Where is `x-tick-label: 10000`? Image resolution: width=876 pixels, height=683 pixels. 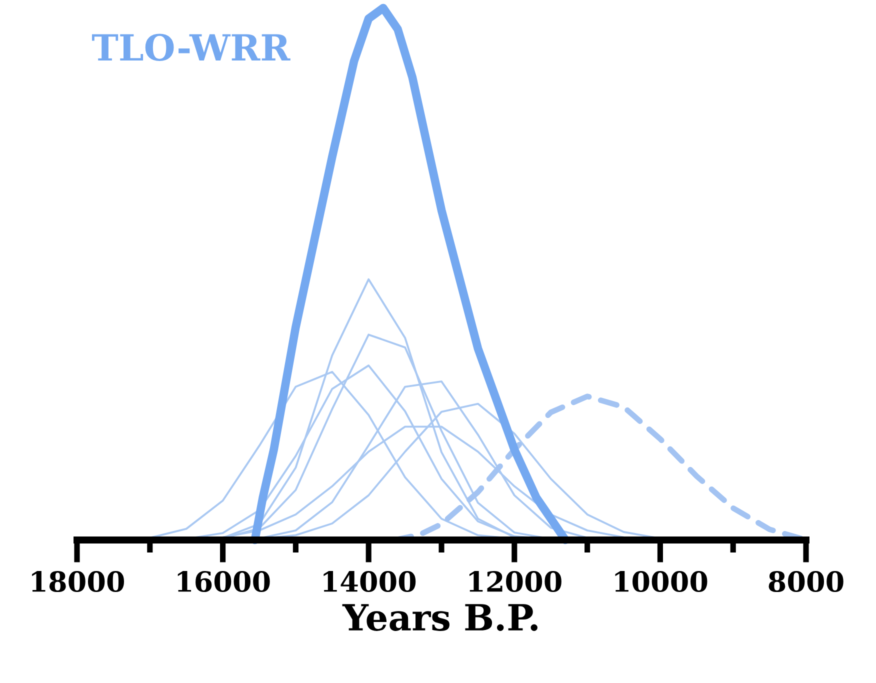 x-tick-label: 10000 is located at coordinates (661, 581).